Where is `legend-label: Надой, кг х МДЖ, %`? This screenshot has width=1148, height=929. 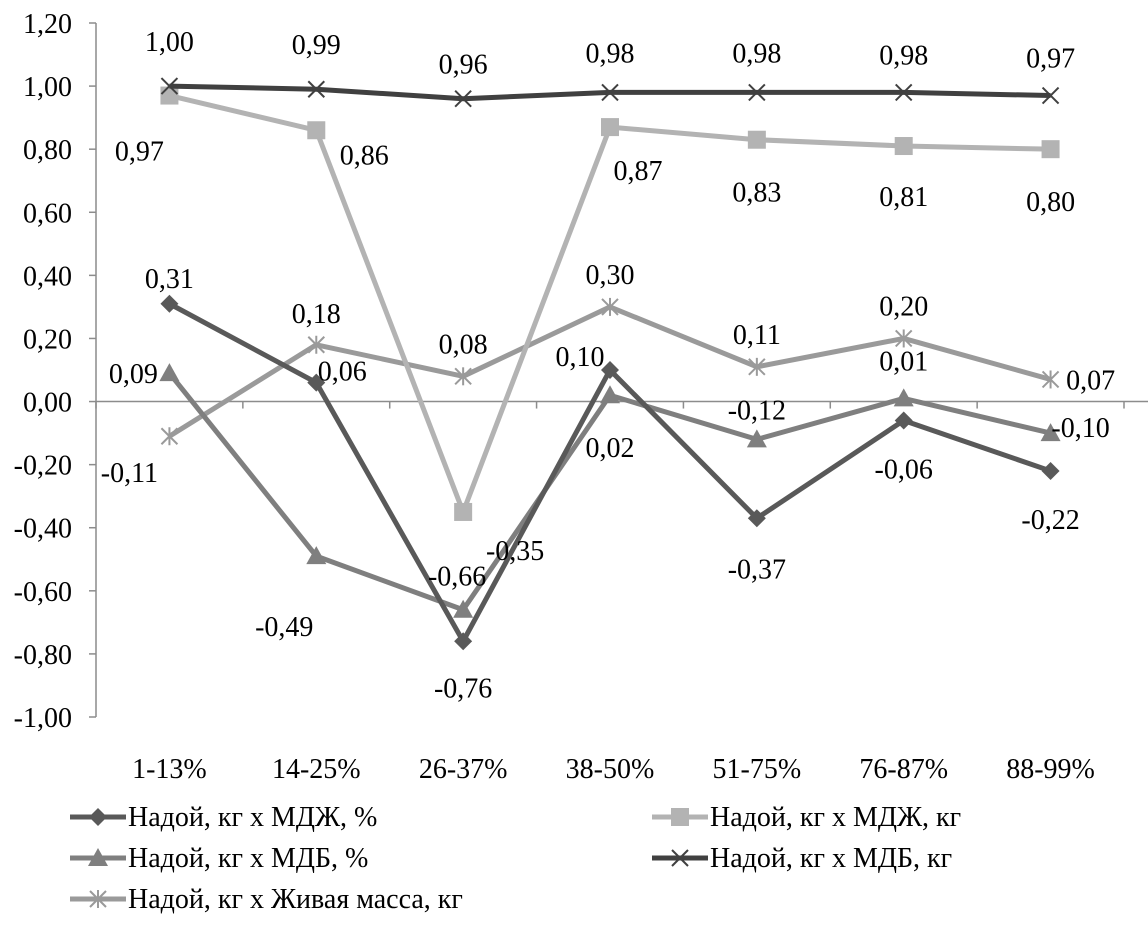
legend-label: Надой, кг х МДЖ, % is located at coordinates (252, 817).